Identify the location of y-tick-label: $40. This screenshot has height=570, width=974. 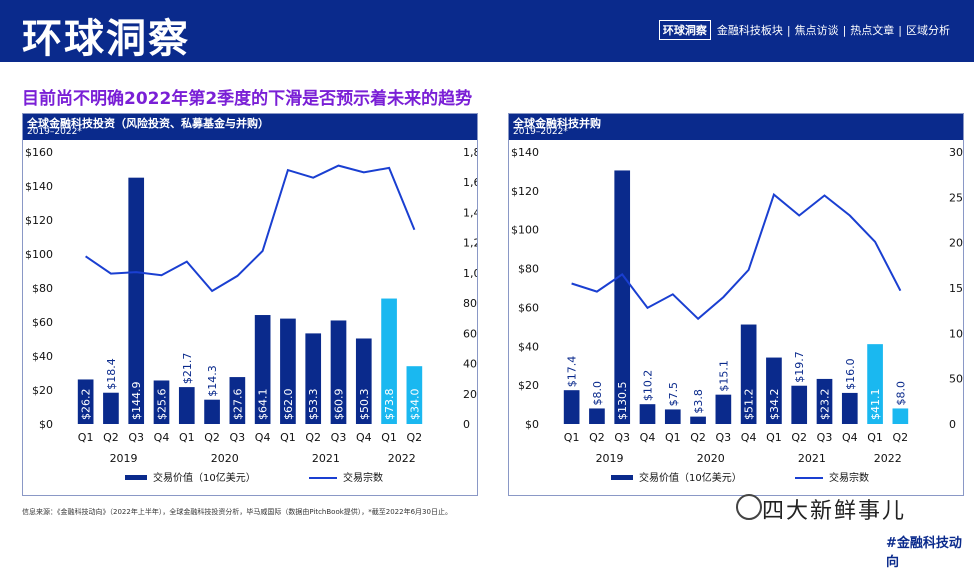
(42, 356).